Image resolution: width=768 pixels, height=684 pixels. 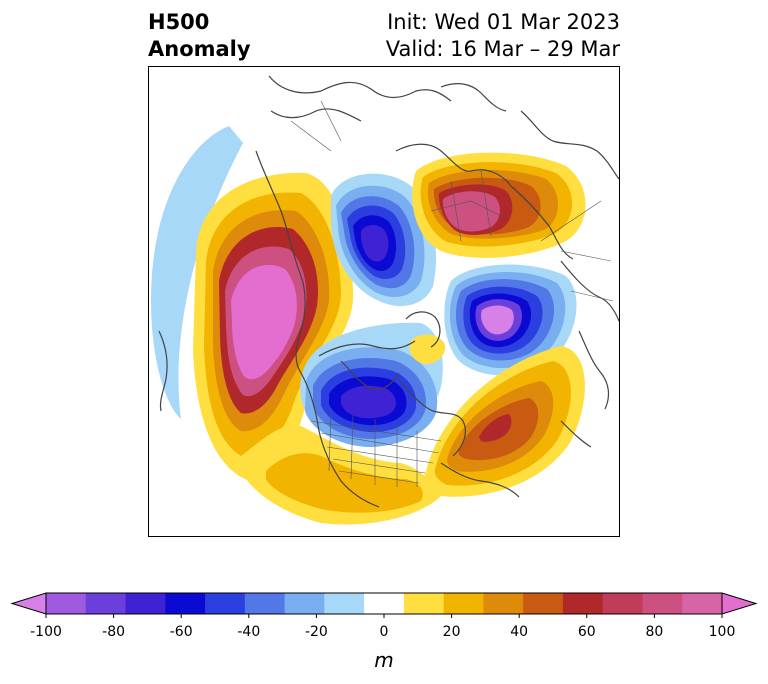 I want to click on anomaly-west-positive, so click(x=273, y=326).